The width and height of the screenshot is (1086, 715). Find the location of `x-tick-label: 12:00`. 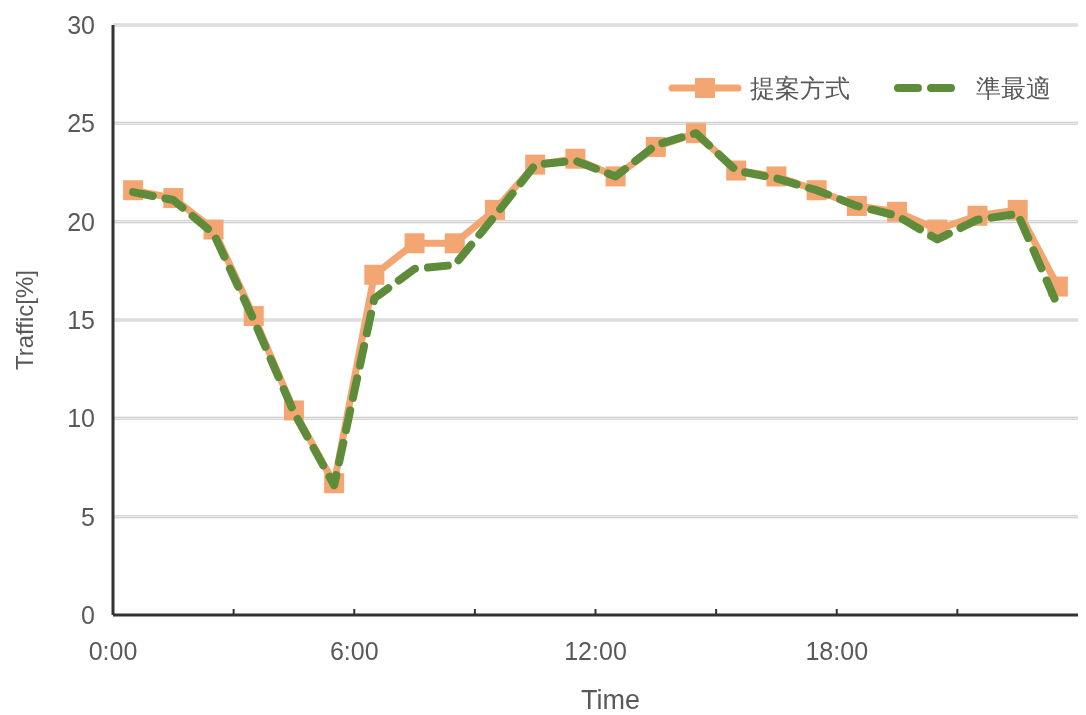

x-tick-label: 12:00 is located at coordinates (595, 651).